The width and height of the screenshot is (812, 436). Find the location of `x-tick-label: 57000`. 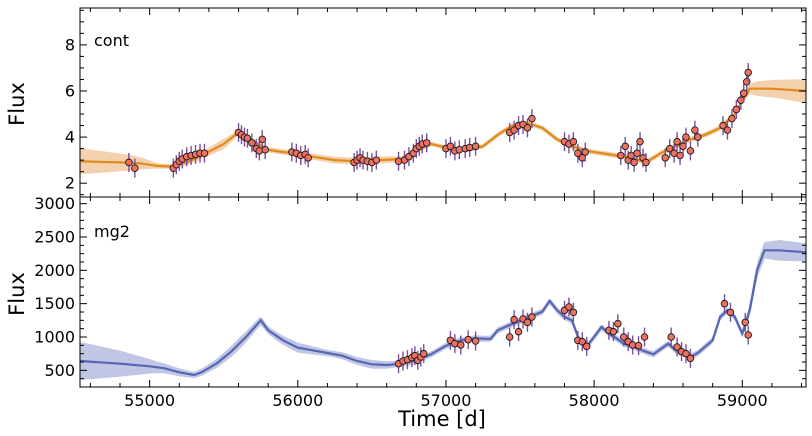

x-tick-label: 57000 is located at coordinates (446, 400).